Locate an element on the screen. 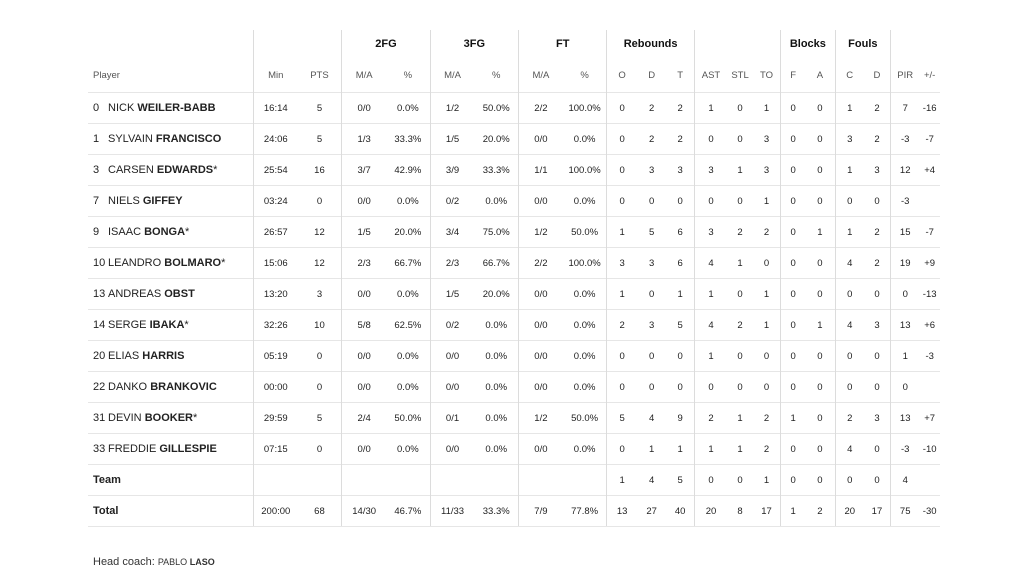 The image size is (1024, 583). col-reb-t: T is located at coordinates (680, 75).